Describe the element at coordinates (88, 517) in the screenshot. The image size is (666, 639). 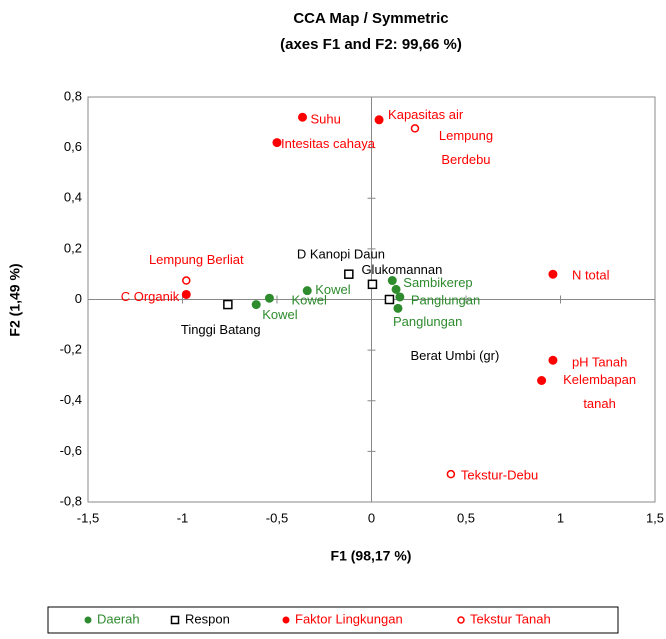
I see `x-tick-label: -1,5` at that location.